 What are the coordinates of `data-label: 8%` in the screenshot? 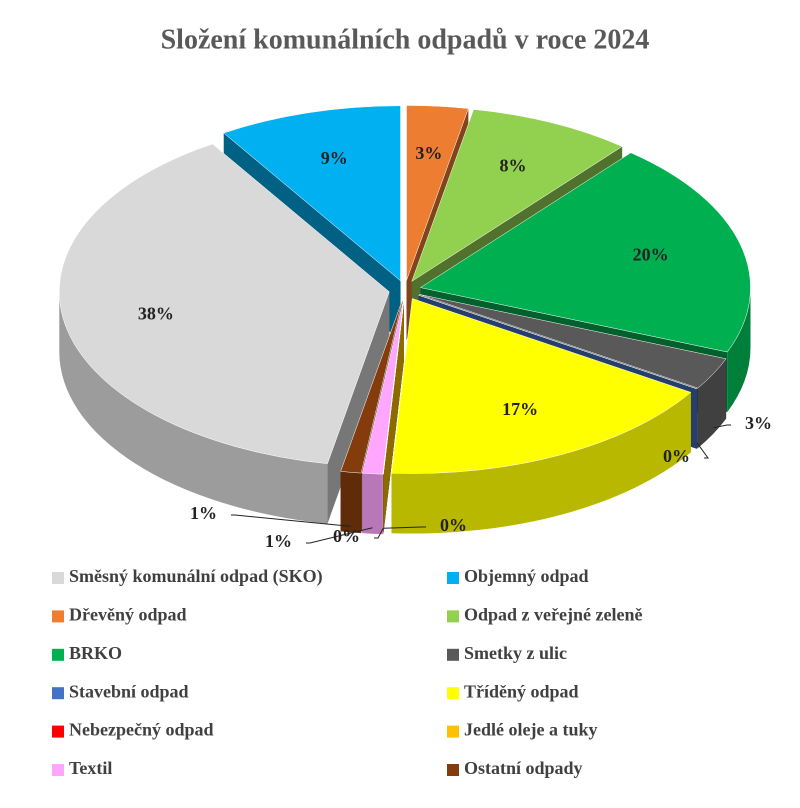 It's located at (512, 165).